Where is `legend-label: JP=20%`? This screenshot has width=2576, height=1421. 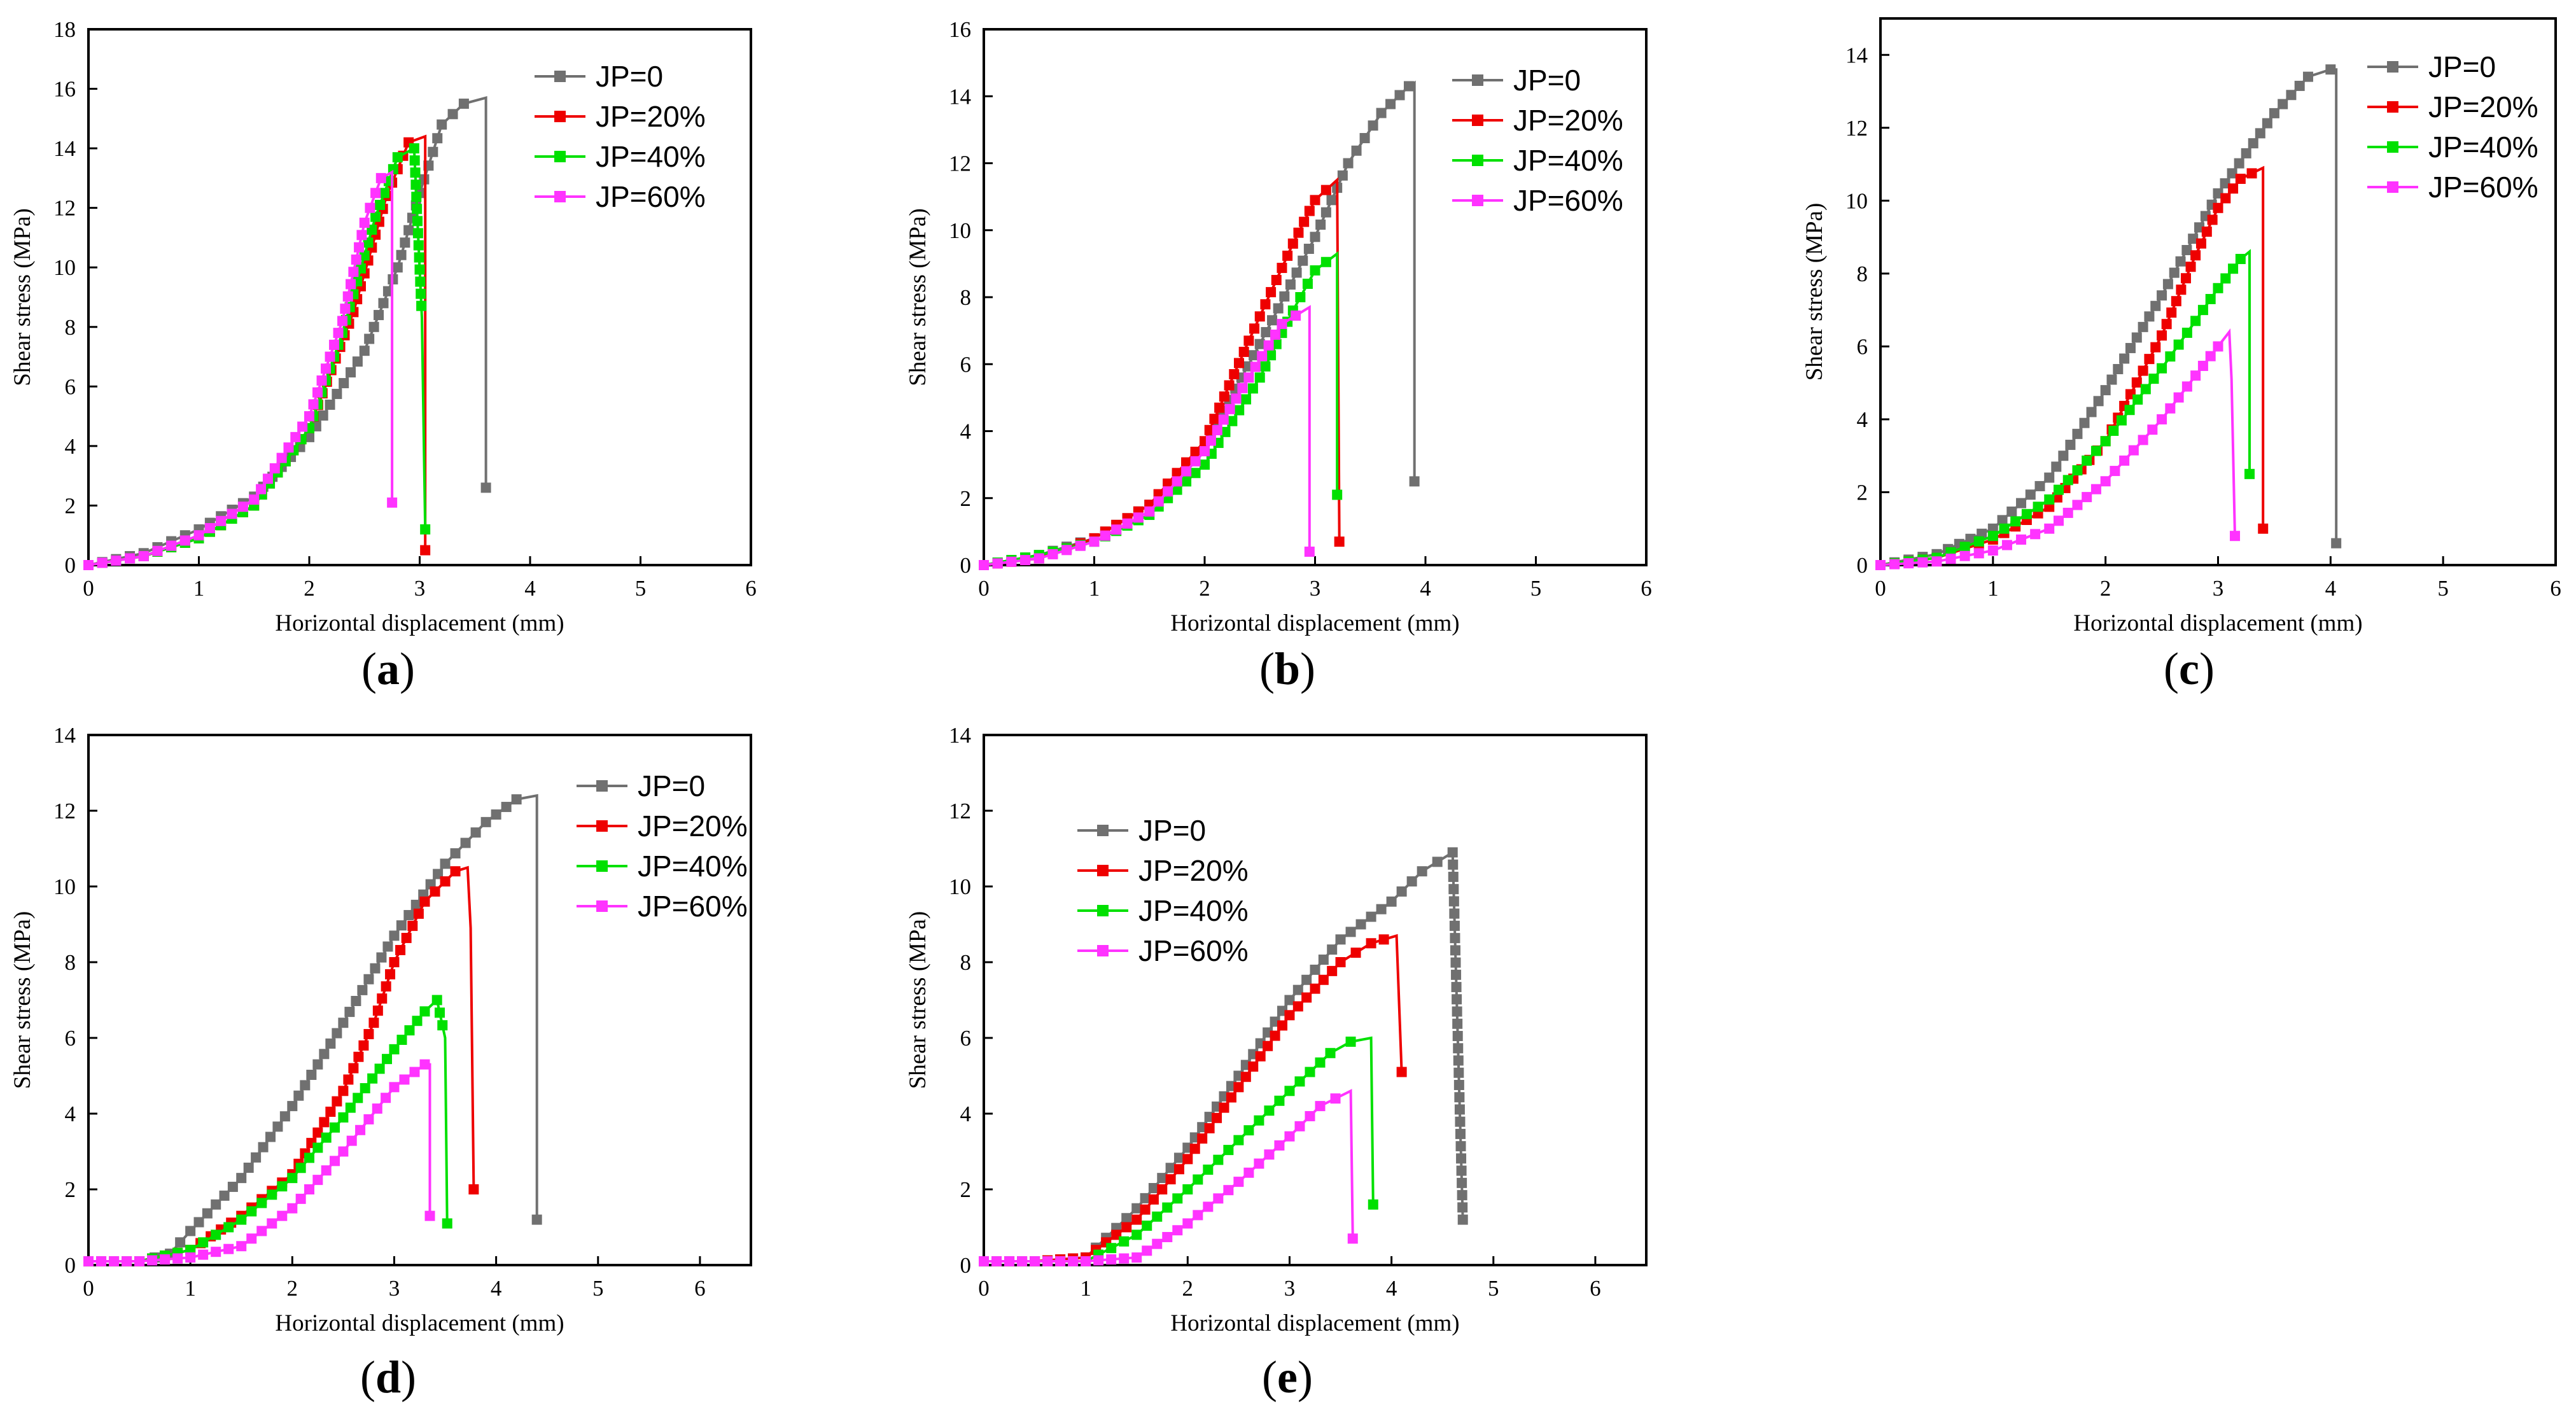
legend-label: JP=20% is located at coordinates (651, 116).